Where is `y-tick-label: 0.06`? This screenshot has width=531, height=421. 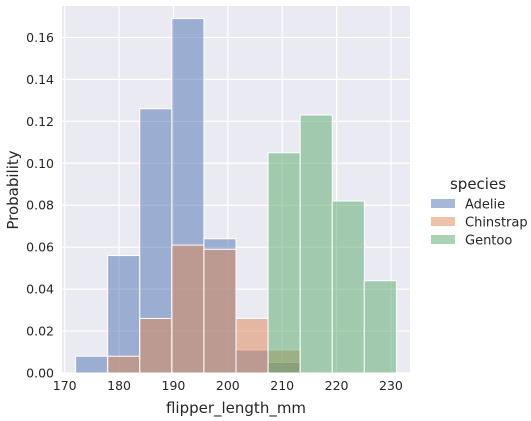 y-tick-label: 0.06 is located at coordinates (40, 247).